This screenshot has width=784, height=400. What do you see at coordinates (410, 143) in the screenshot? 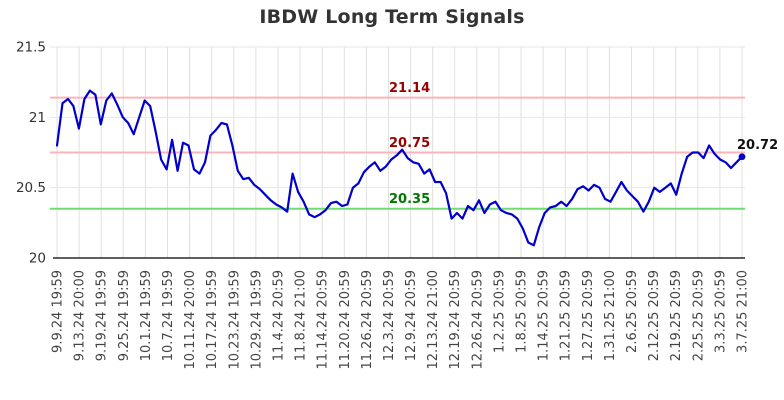
I see `signal-value-label: 20.75` at bounding box center [410, 143].